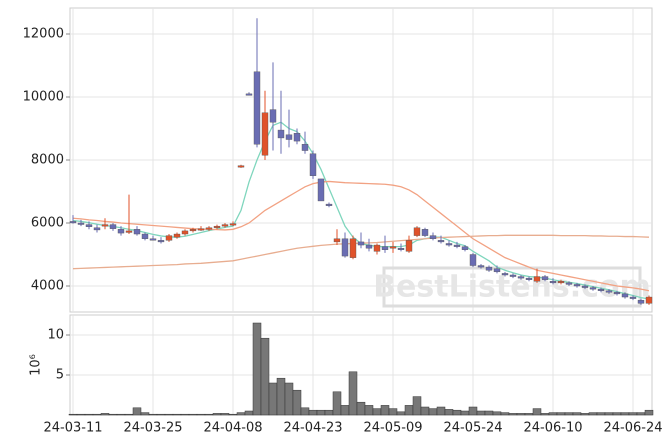 Image resolution: width=671 pixels, height=444 pixels. I want to click on watermark-box, so click(512, 287).